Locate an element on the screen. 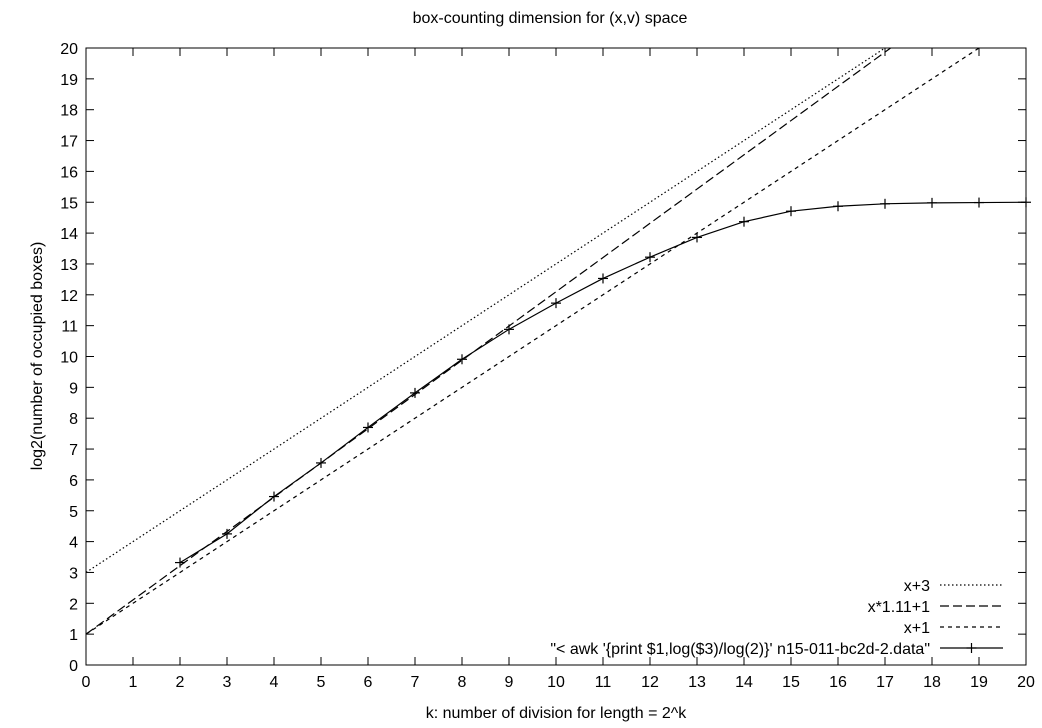 The image size is (1042, 728). x-tick-label: 12 is located at coordinates (650, 682).